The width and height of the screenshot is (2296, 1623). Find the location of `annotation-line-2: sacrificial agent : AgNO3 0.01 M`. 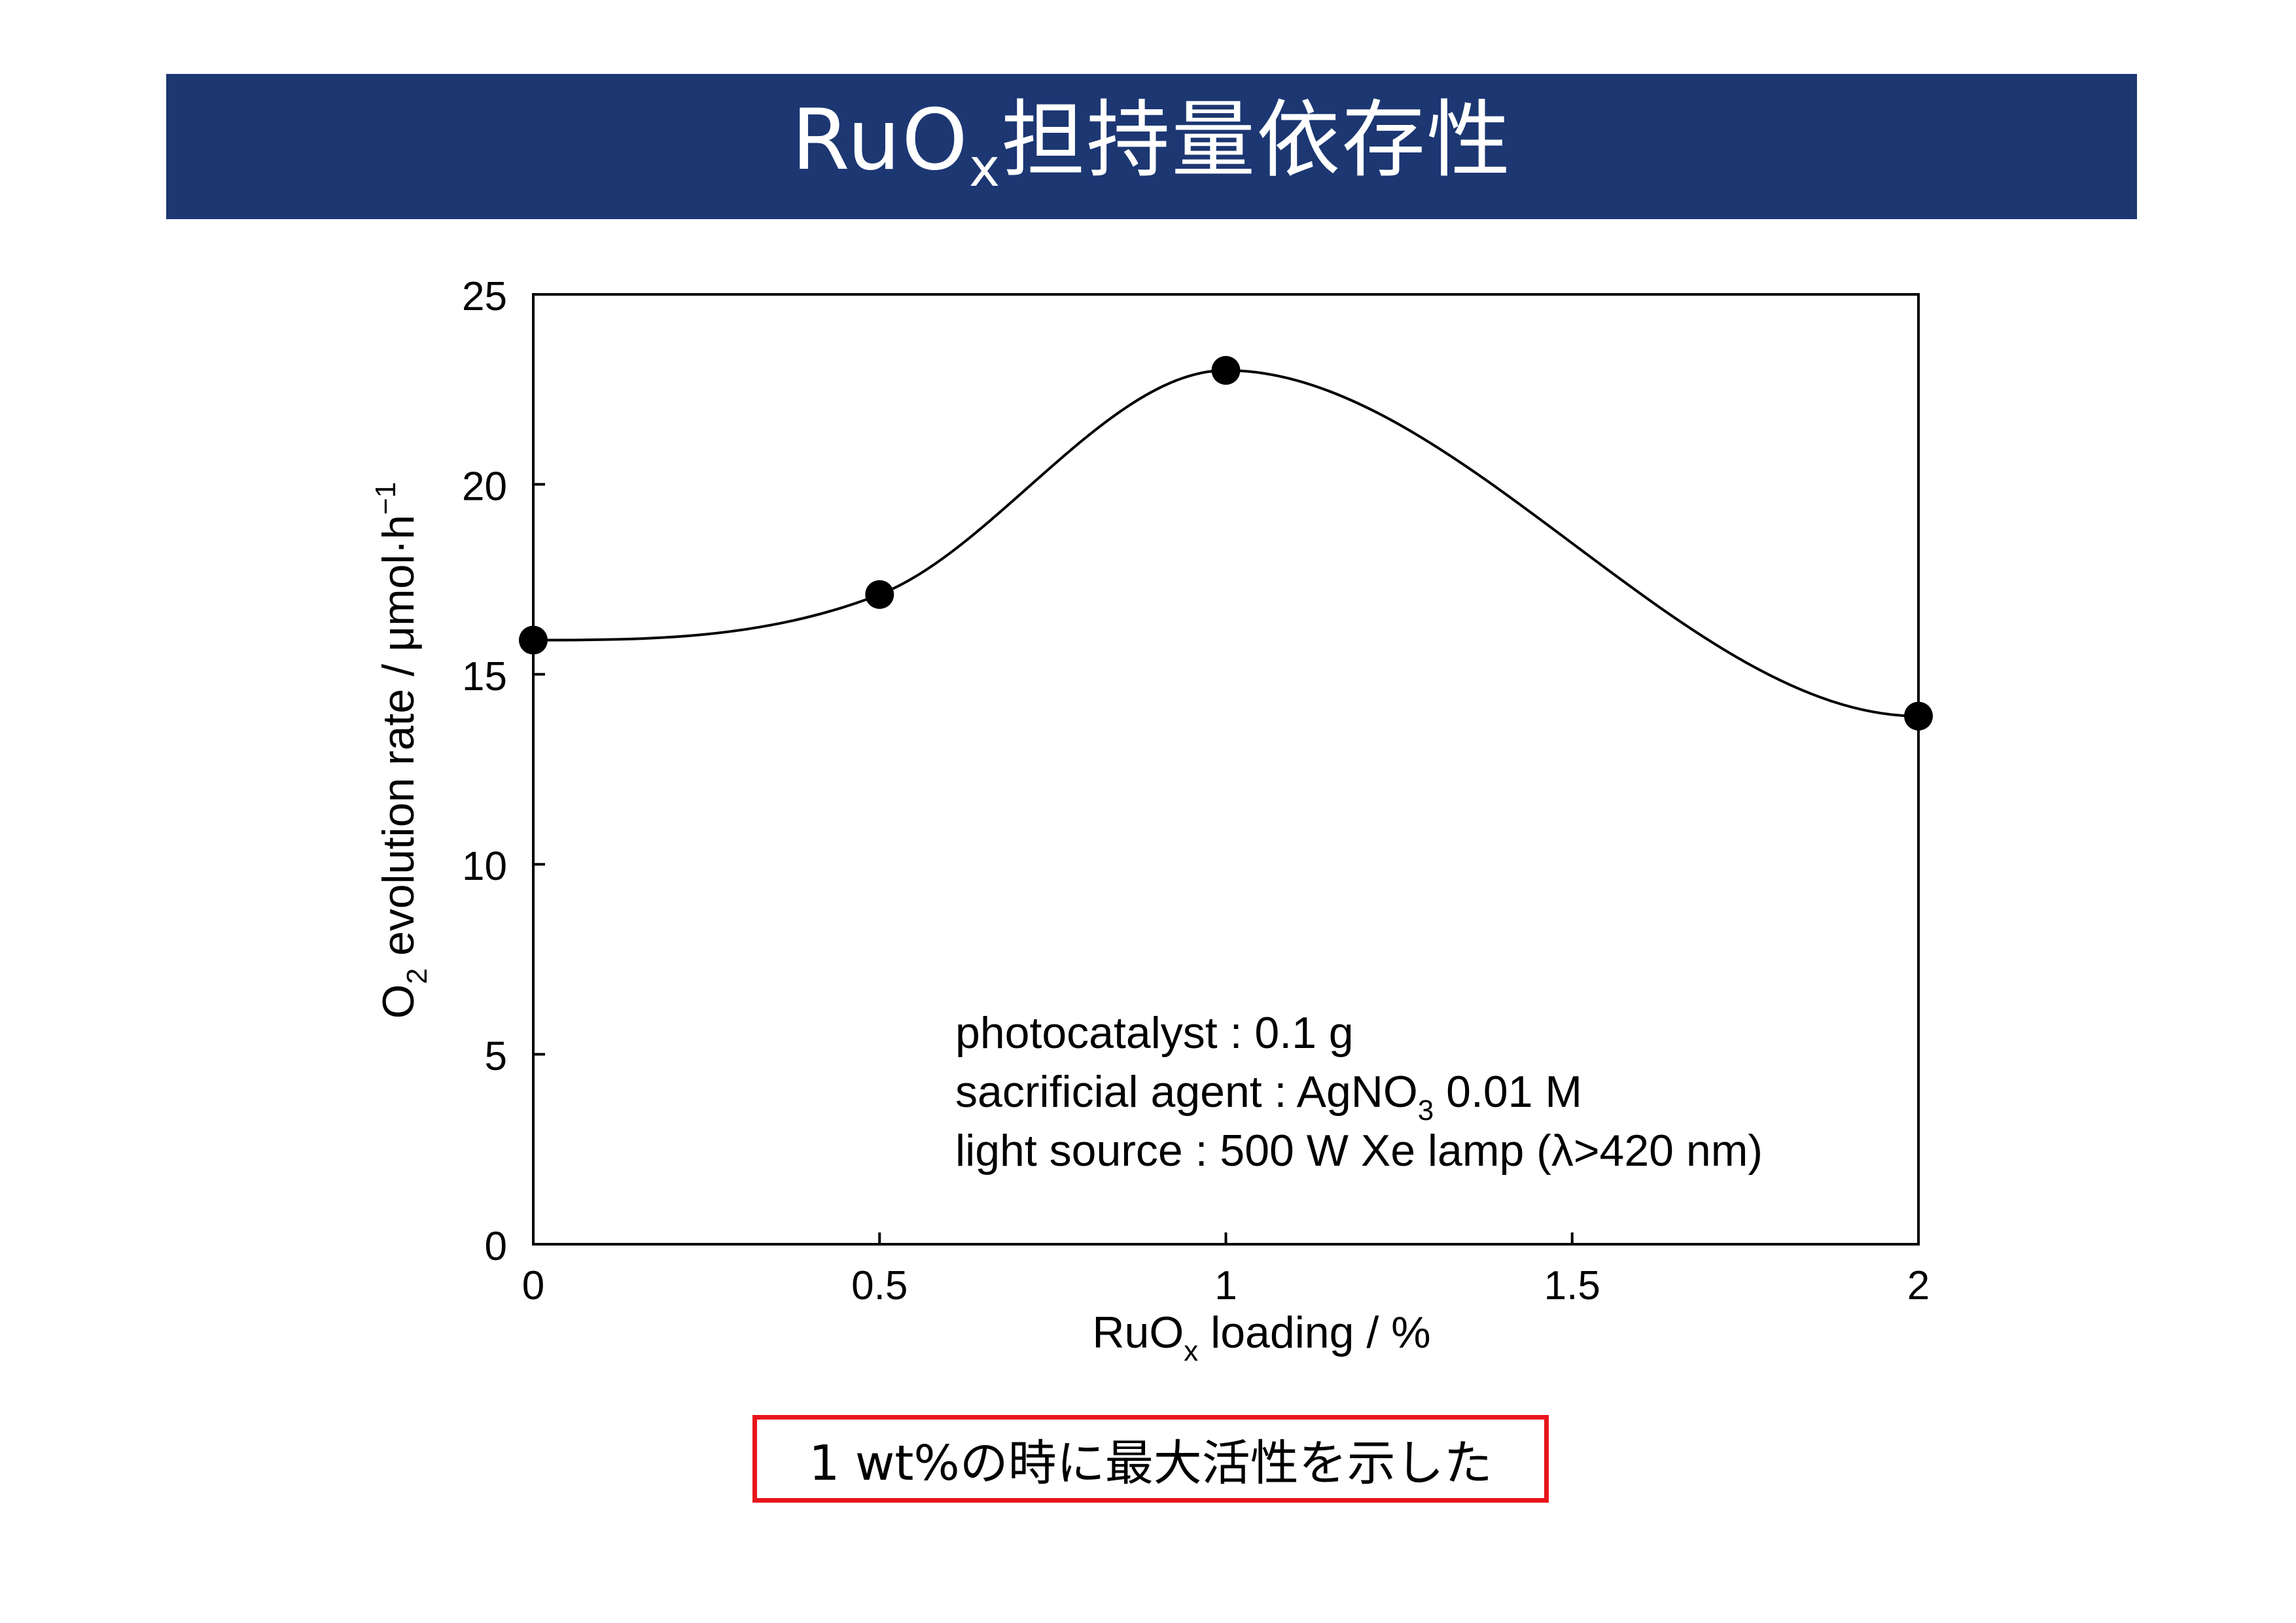

annotation-line-2: sacrificial agent : AgNO3 0.01 M is located at coordinates (1269, 1096).